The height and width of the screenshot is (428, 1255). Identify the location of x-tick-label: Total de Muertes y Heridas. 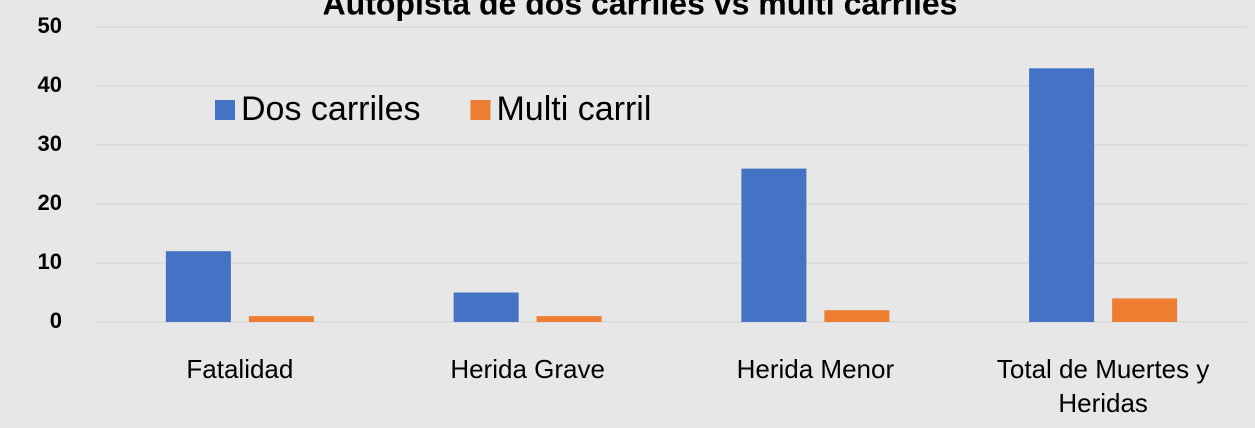
(1103, 386).